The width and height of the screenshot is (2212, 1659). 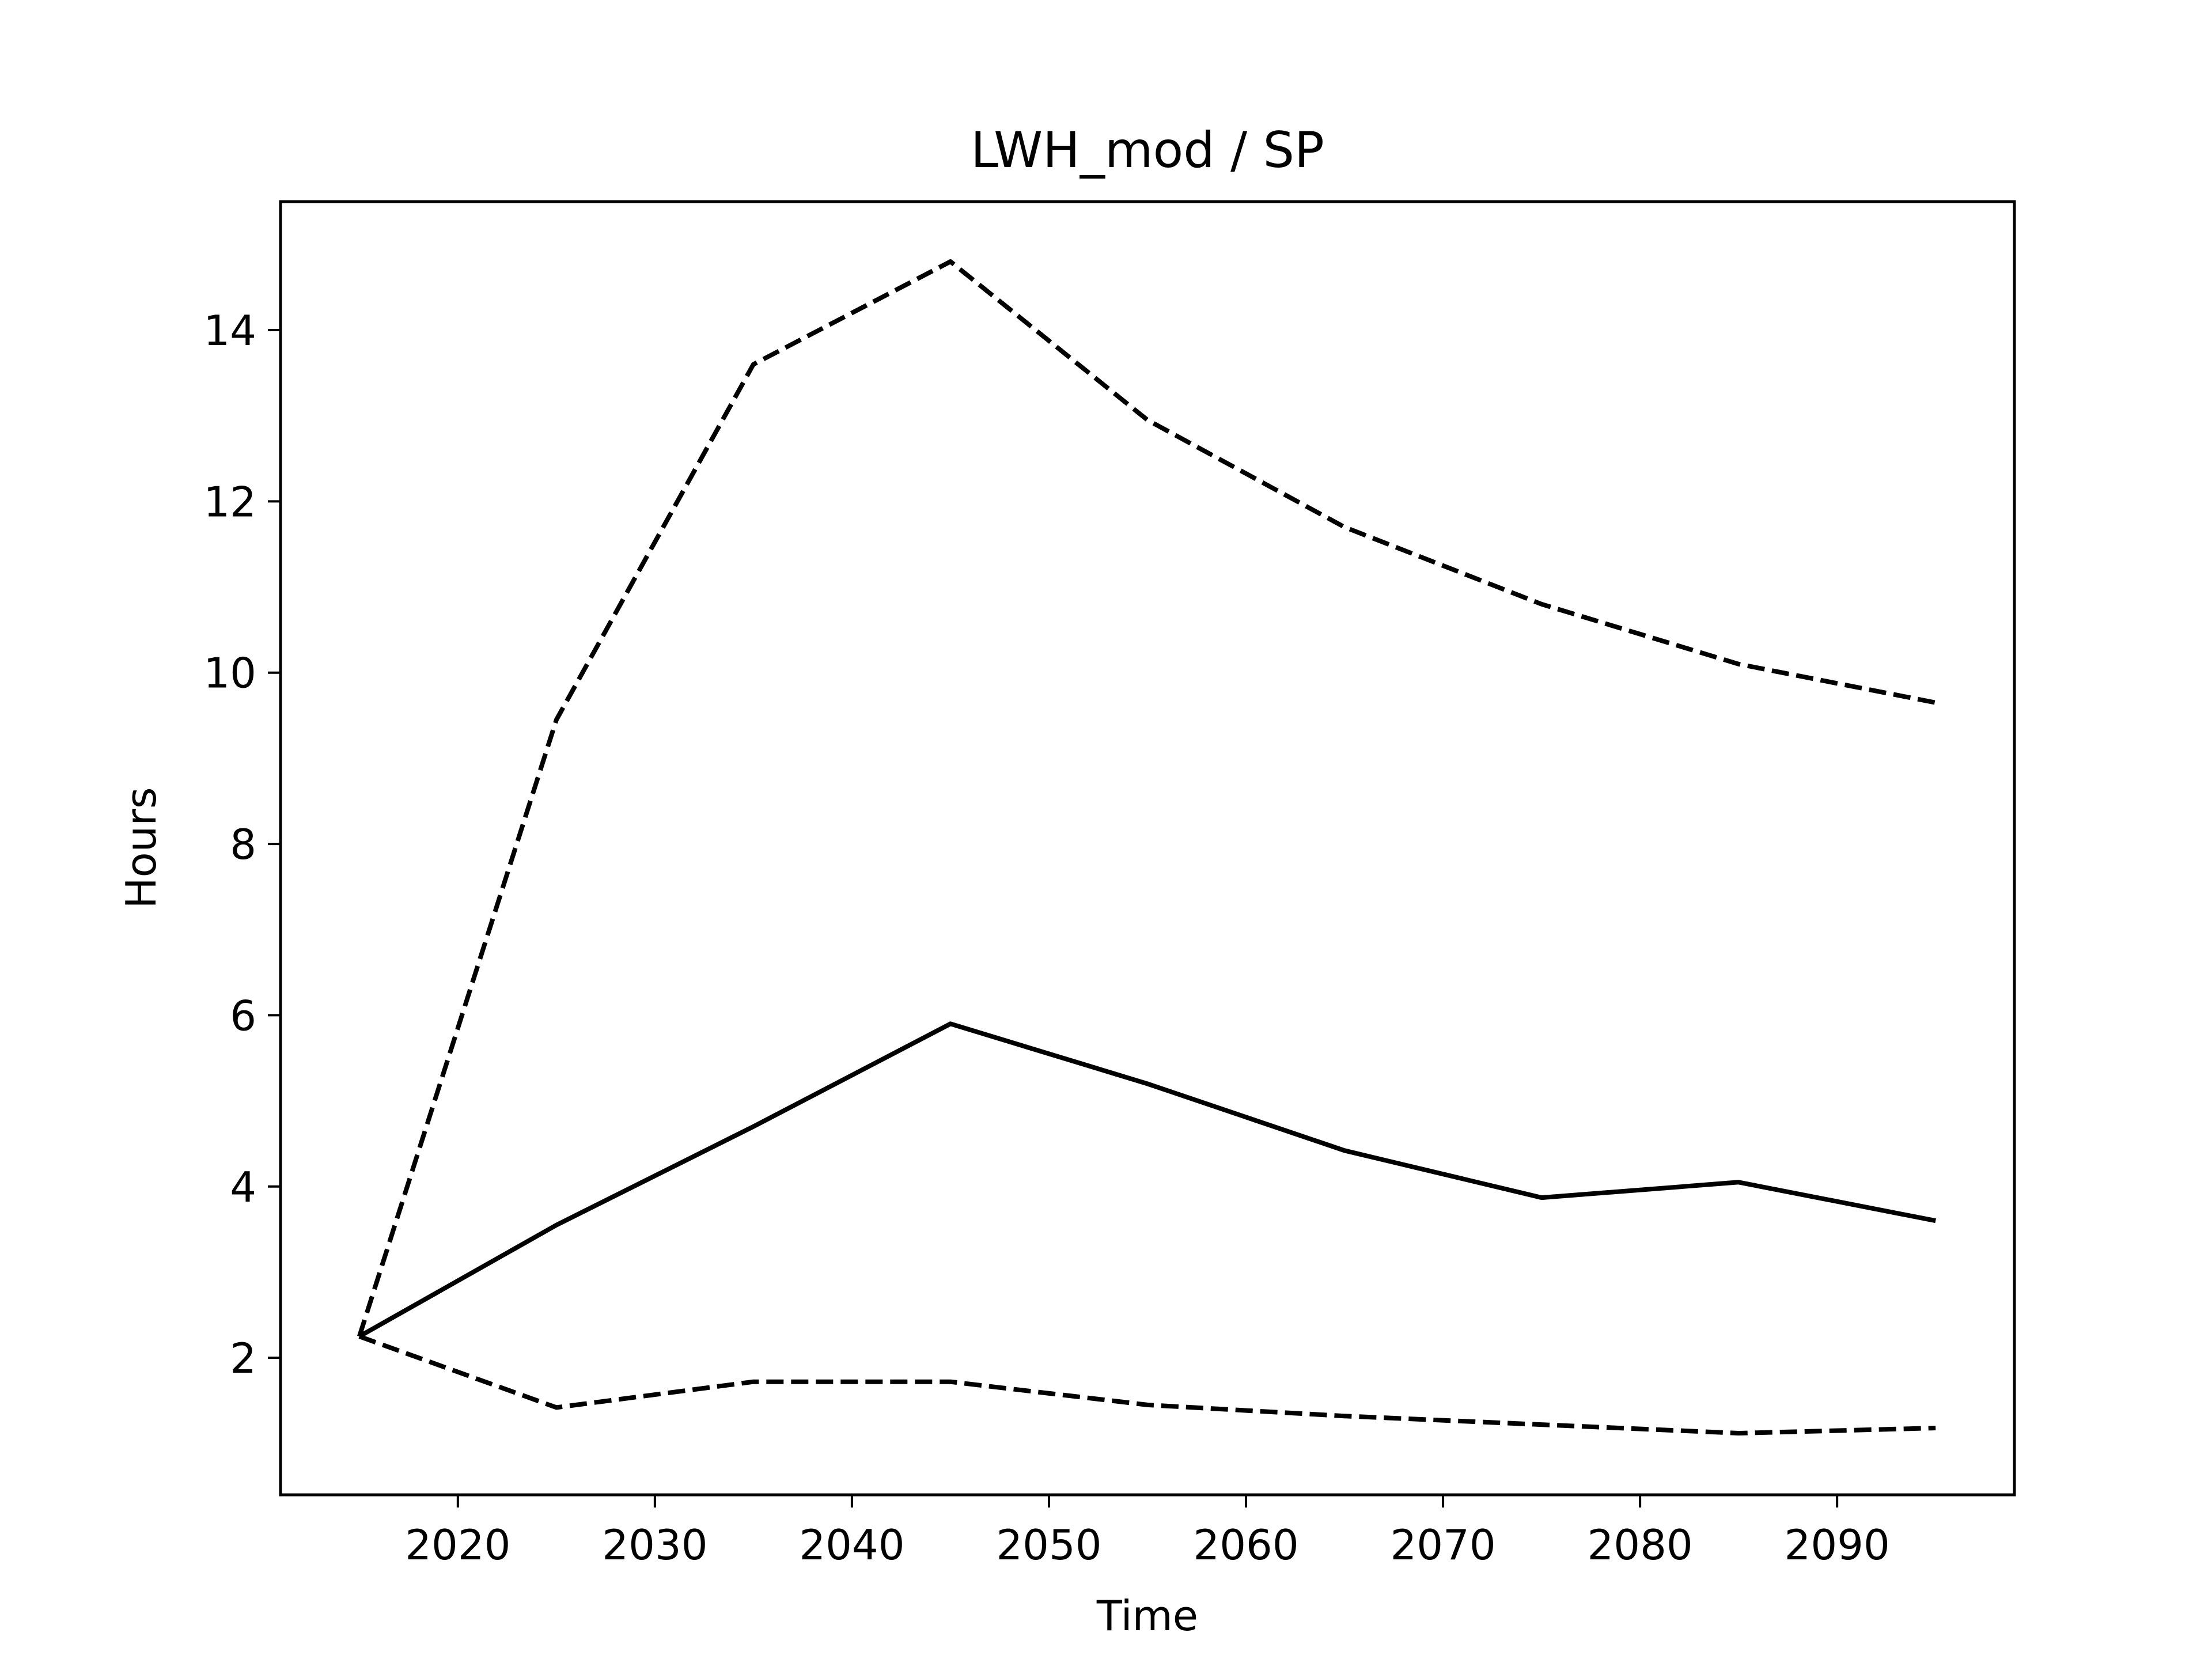 I want to click on x-tick-label: 2080, so click(x=1639, y=1545).